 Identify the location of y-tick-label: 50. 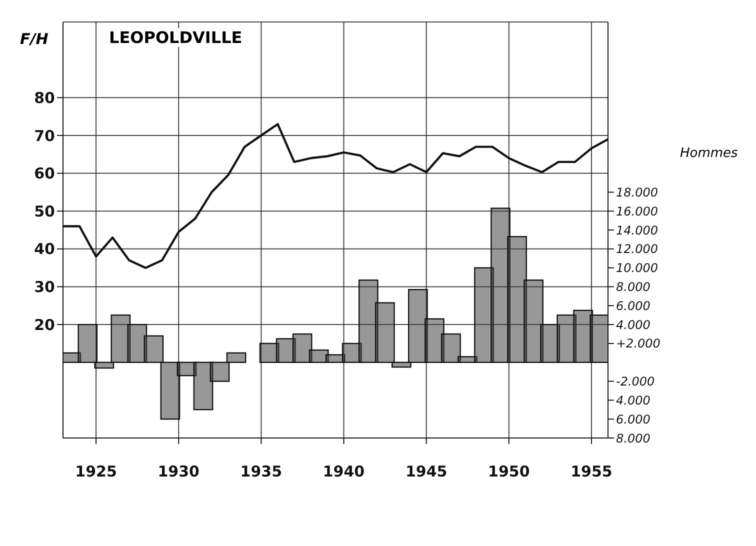
(44, 211).